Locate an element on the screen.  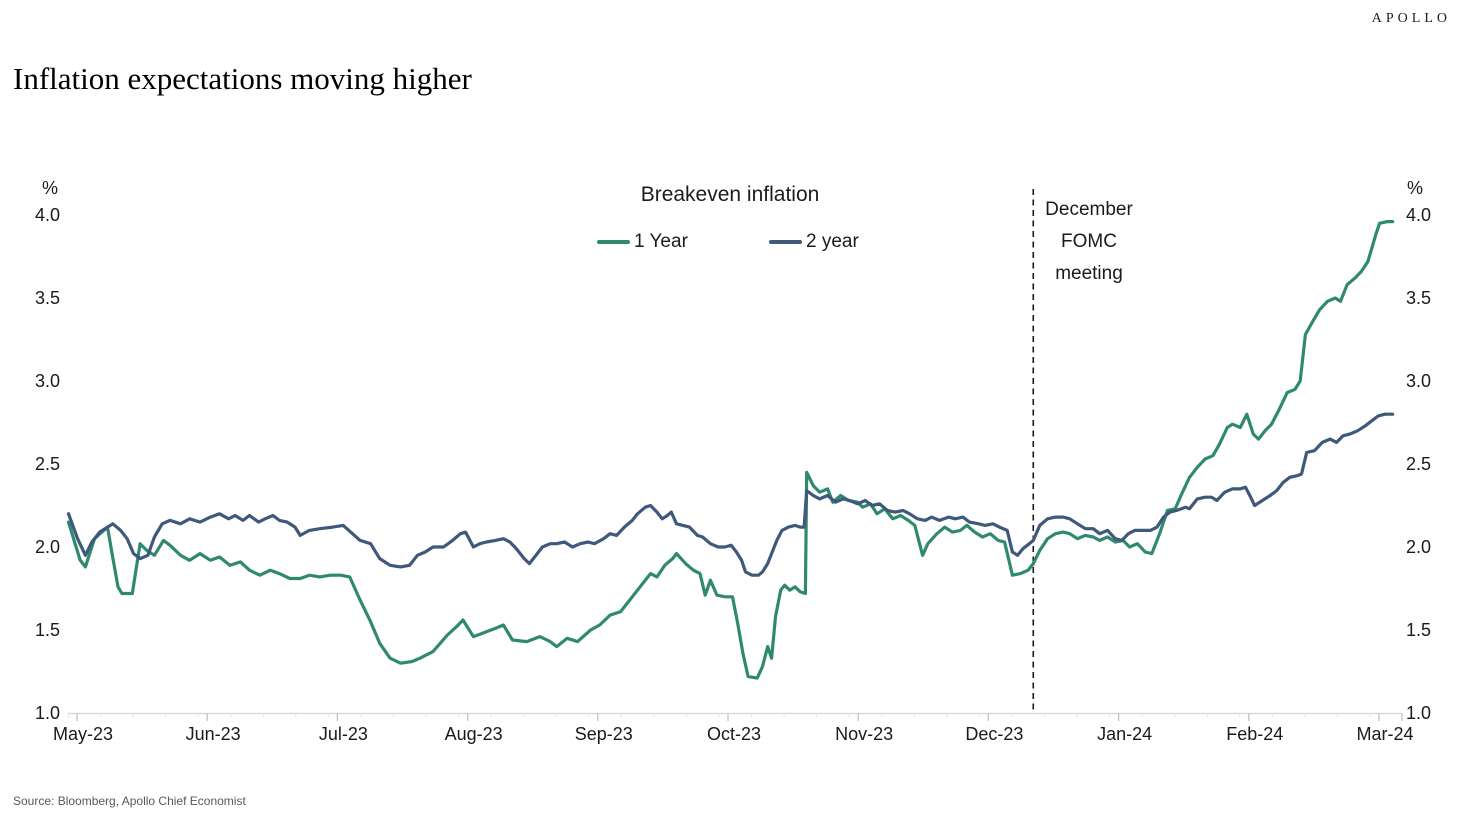
legend-swatch-2year-icon is located at coordinates (785, 242).